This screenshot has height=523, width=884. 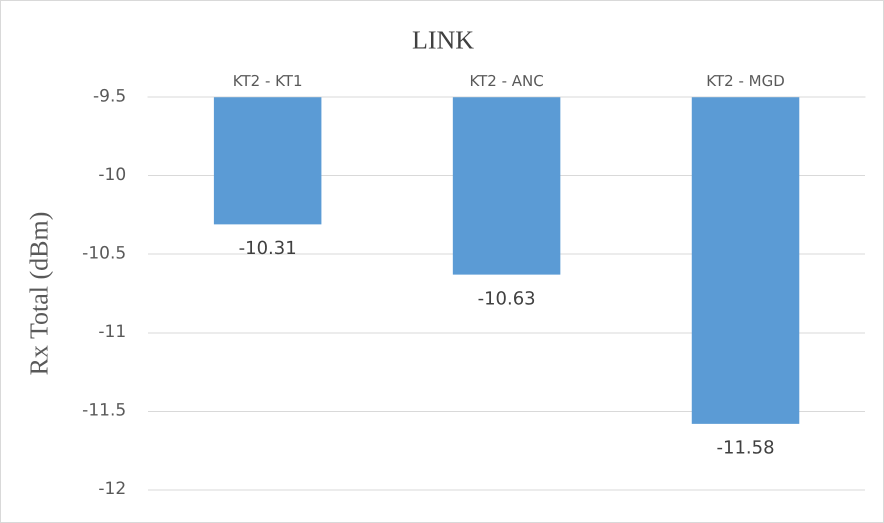 I want to click on data-label: -10.63, so click(x=507, y=299).